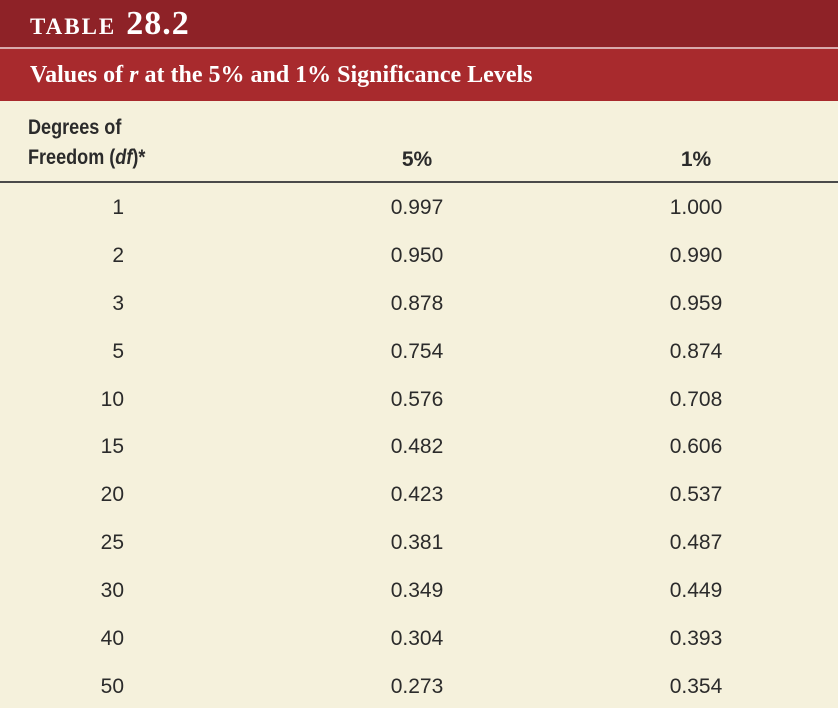 Image resolution: width=838 pixels, height=708 pixels. What do you see at coordinates (75, 127) in the screenshot?
I see `column-header-df-line1: Degrees of` at bounding box center [75, 127].